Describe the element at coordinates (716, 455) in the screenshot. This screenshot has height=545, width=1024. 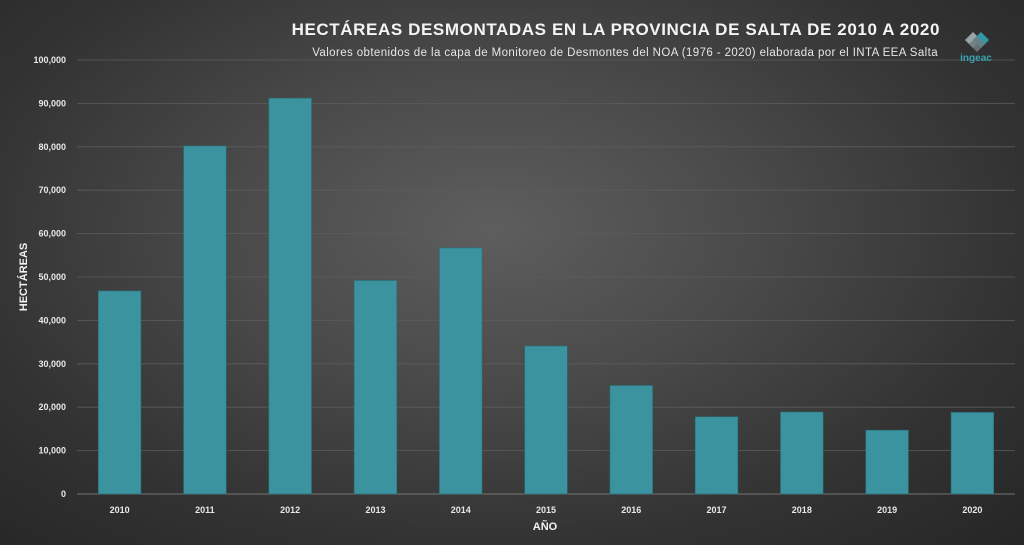
I see `bar-2017` at that location.